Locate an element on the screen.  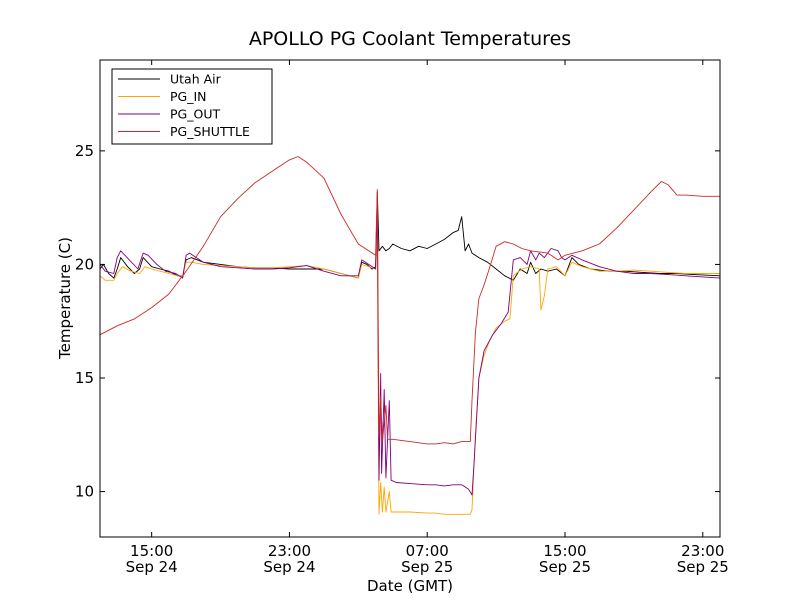
x-axis-label: Date (GMT) is located at coordinates (410, 586).